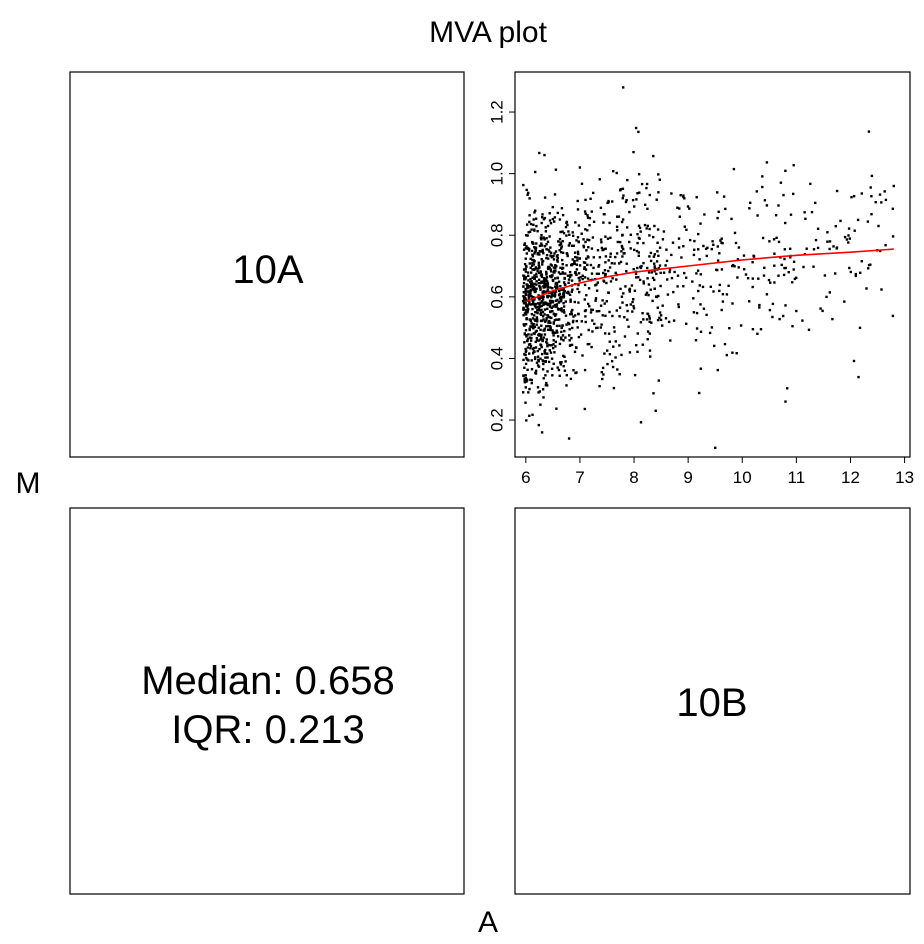  What do you see at coordinates (496, 174) in the screenshot?
I see `y-tick-label: 1.0` at bounding box center [496, 174].